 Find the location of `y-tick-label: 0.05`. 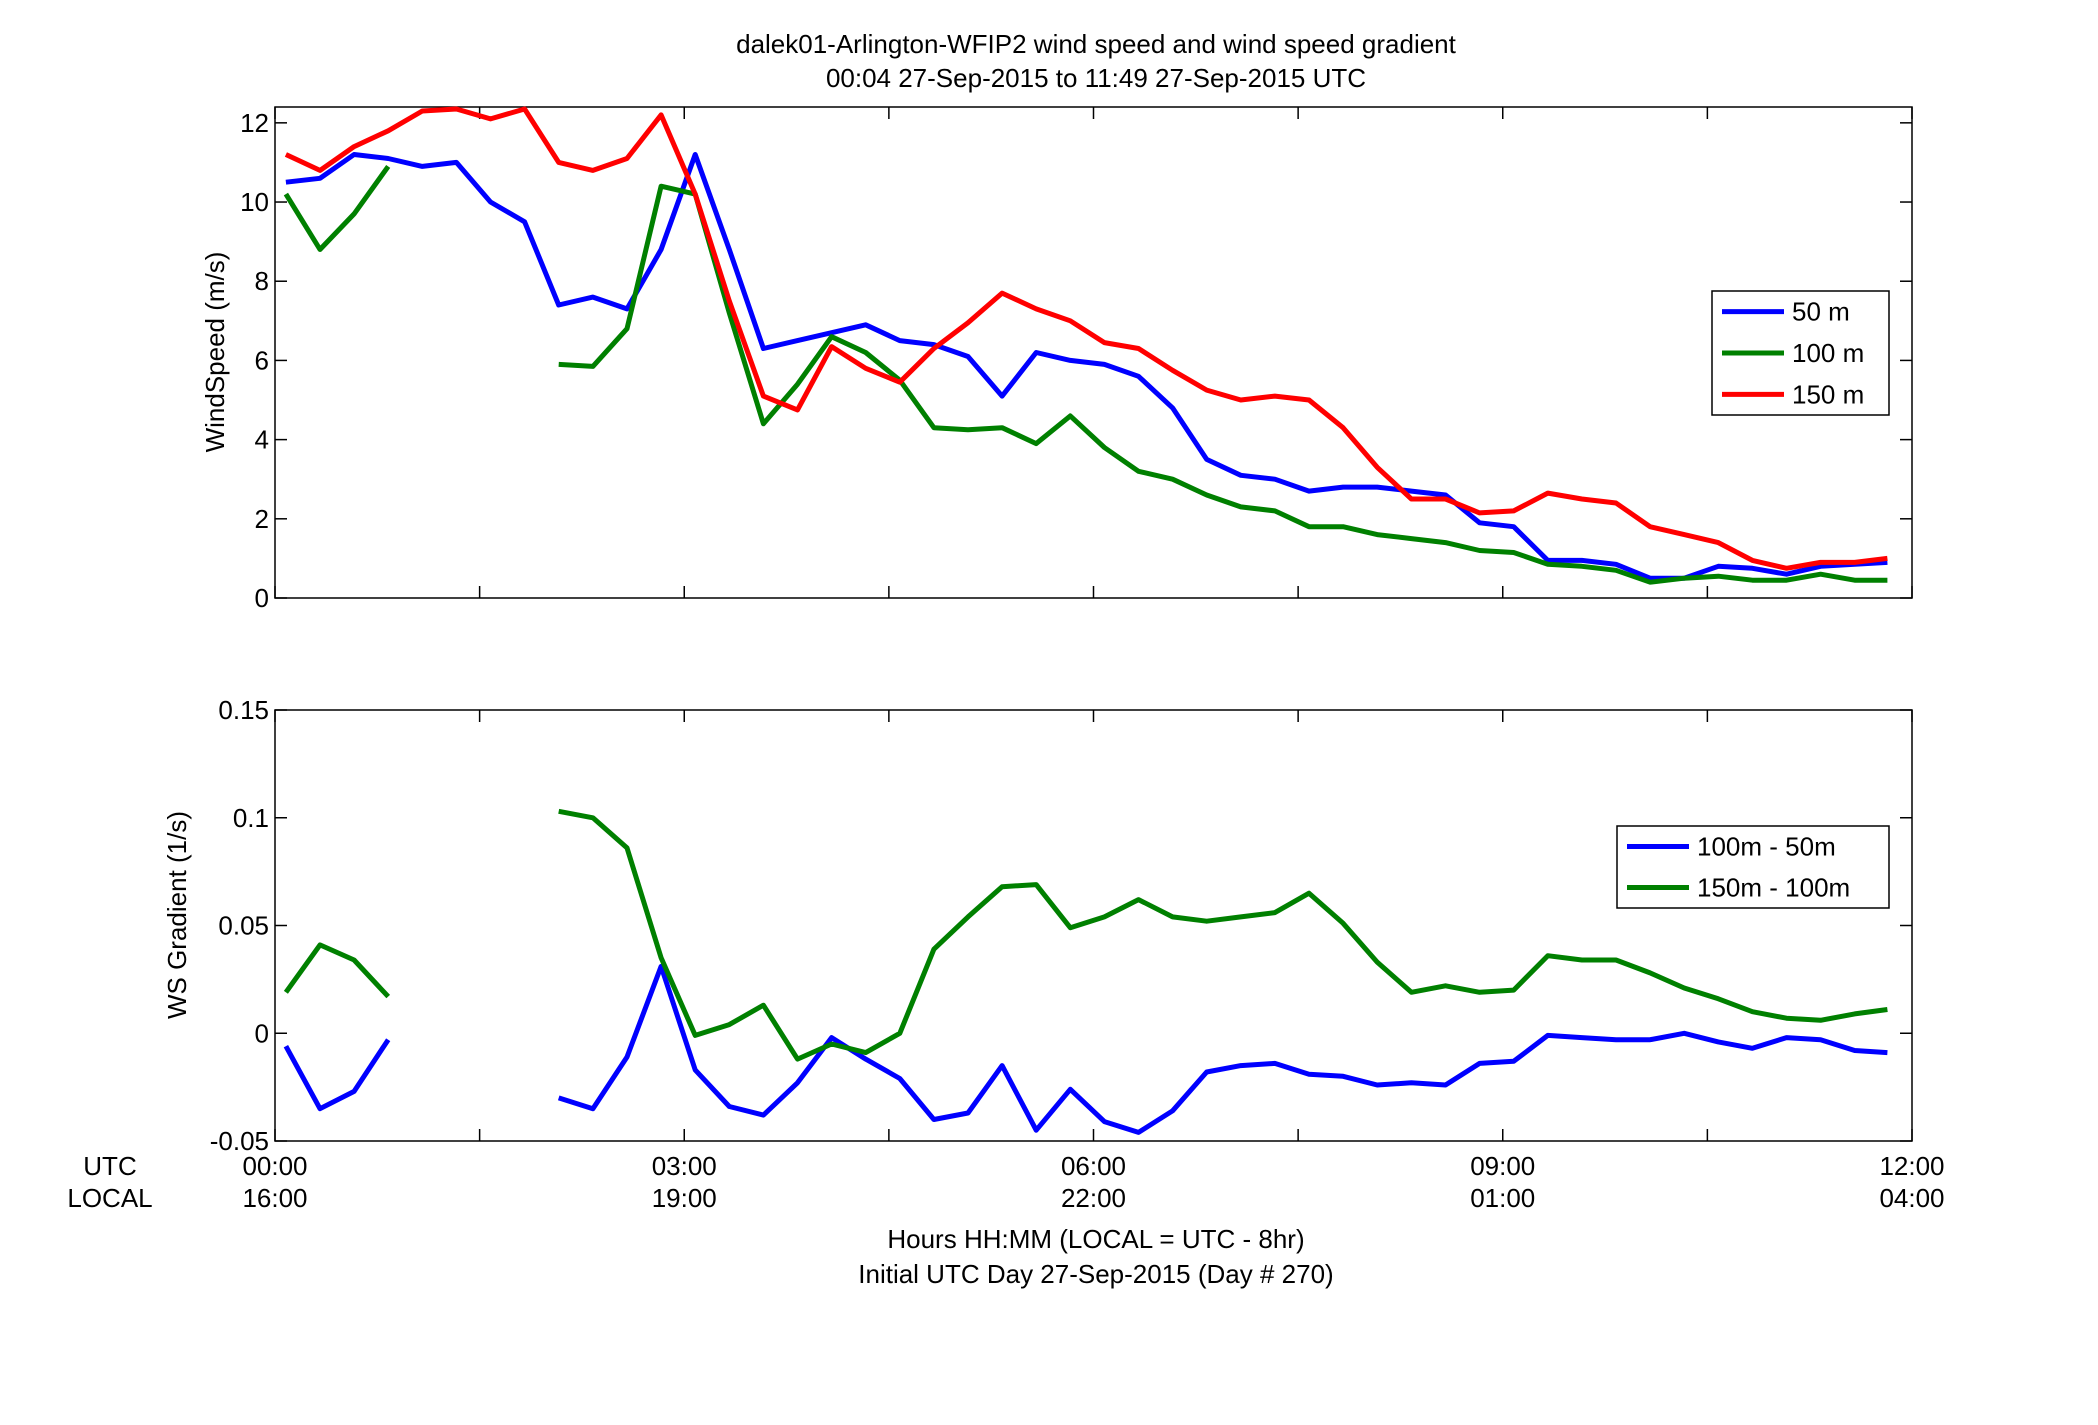

y-tick-label: 0.05 is located at coordinates (243, 926).